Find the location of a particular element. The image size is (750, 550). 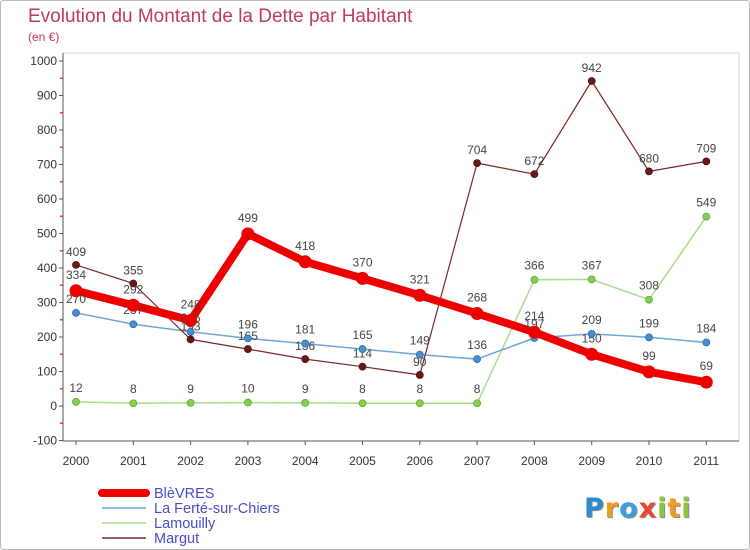

logo-letter: o is located at coordinates (629, 508).